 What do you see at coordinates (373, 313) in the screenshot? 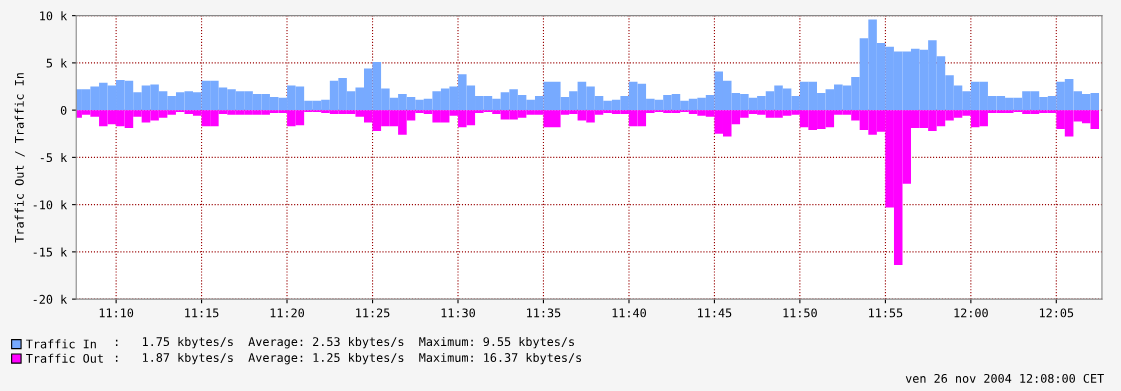
I see `x-tick-label: 11:25` at bounding box center [373, 313].